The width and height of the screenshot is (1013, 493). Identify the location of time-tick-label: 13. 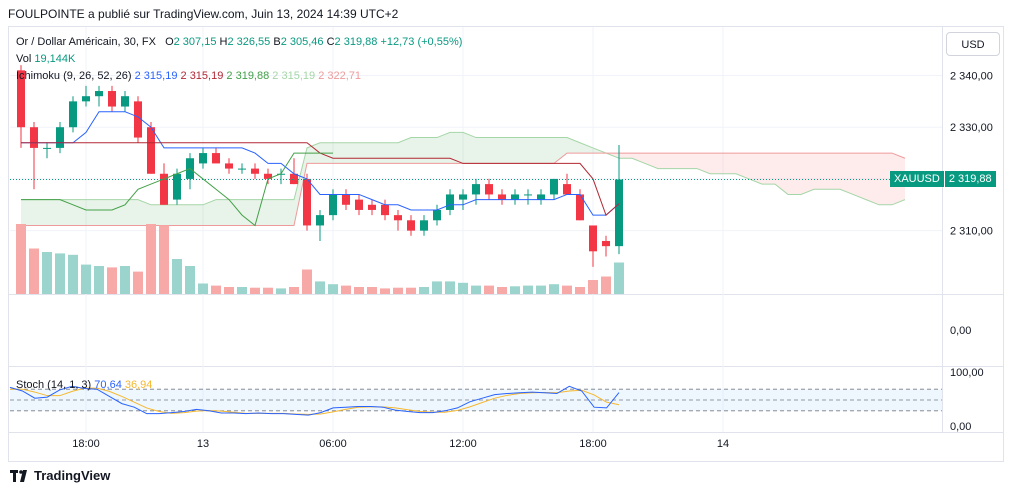
(203, 444).